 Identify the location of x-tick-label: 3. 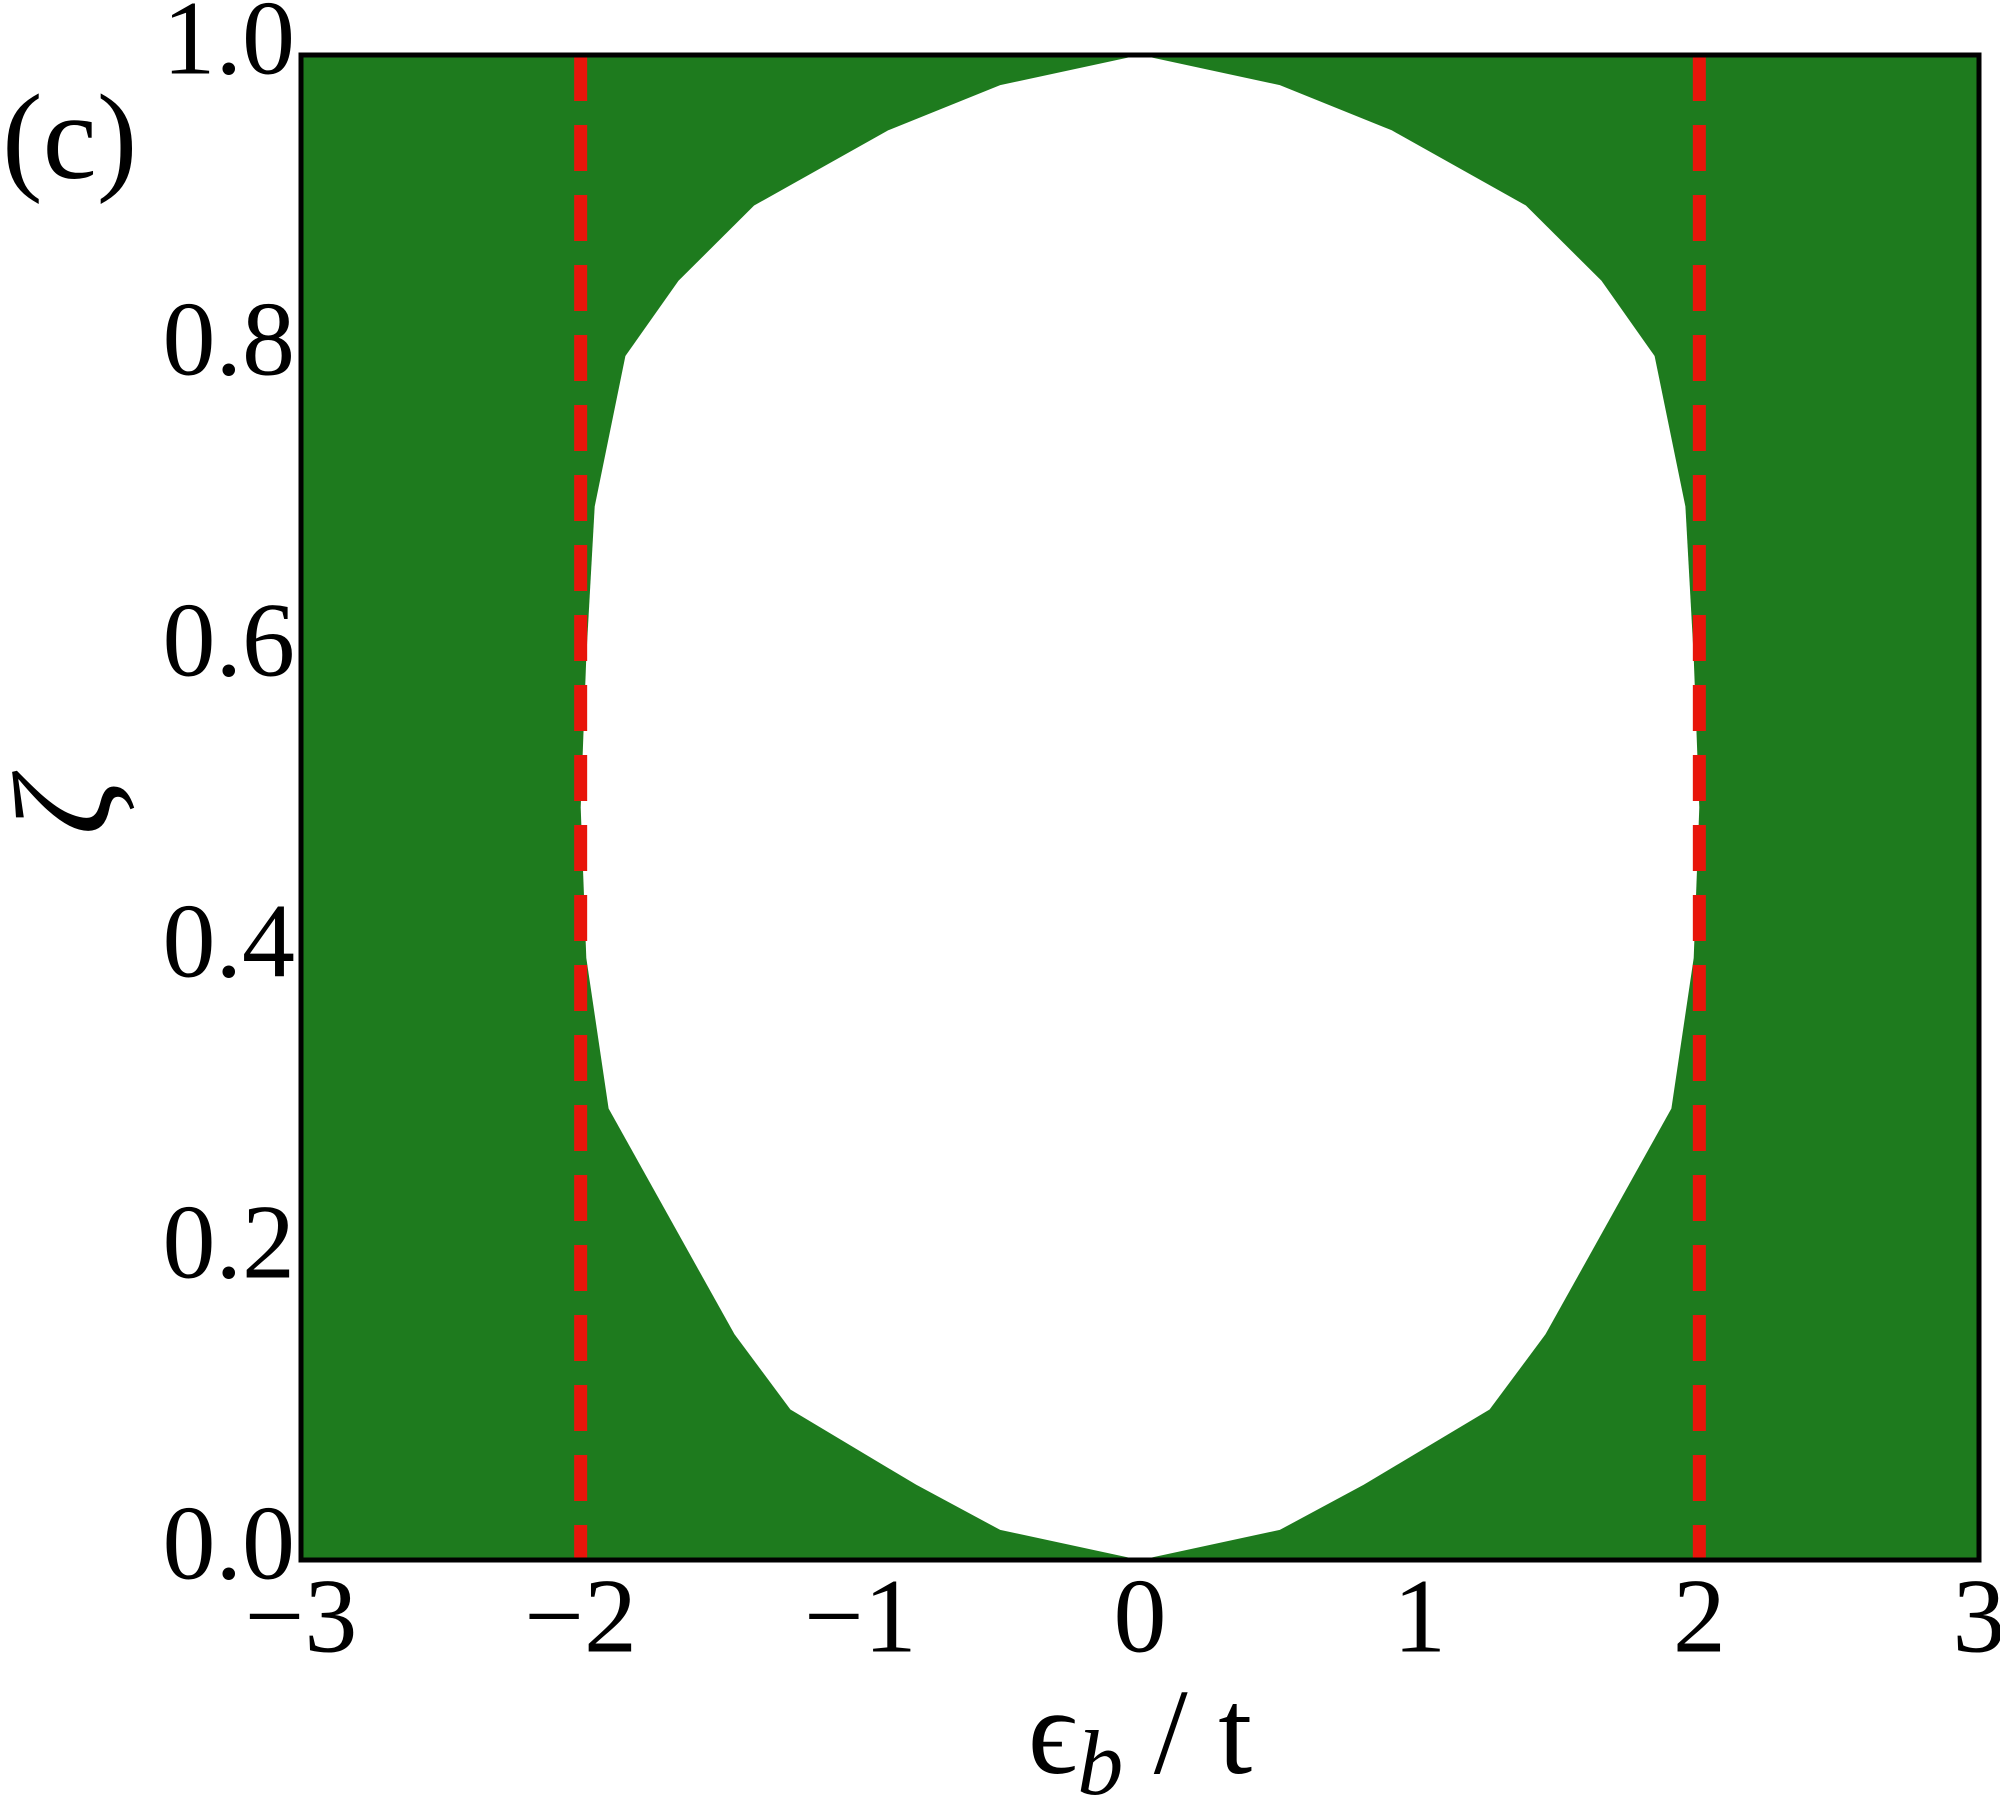
(1976, 1615).